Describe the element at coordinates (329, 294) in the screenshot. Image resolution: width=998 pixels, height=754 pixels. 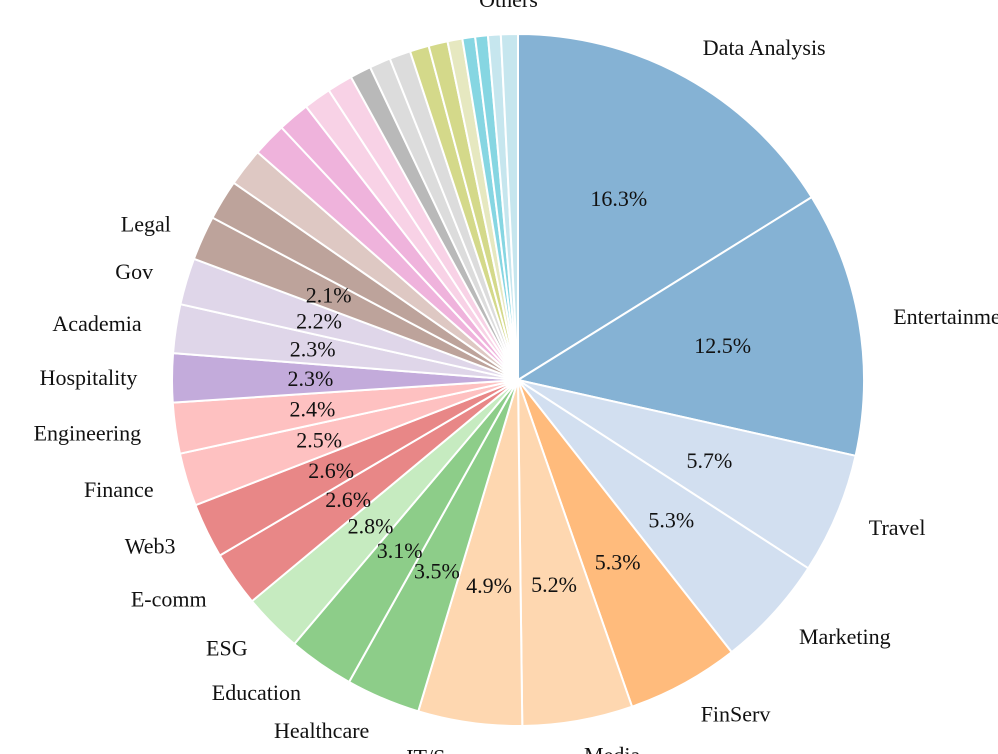
I see `pct-label-legal: 2.1%` at that location.